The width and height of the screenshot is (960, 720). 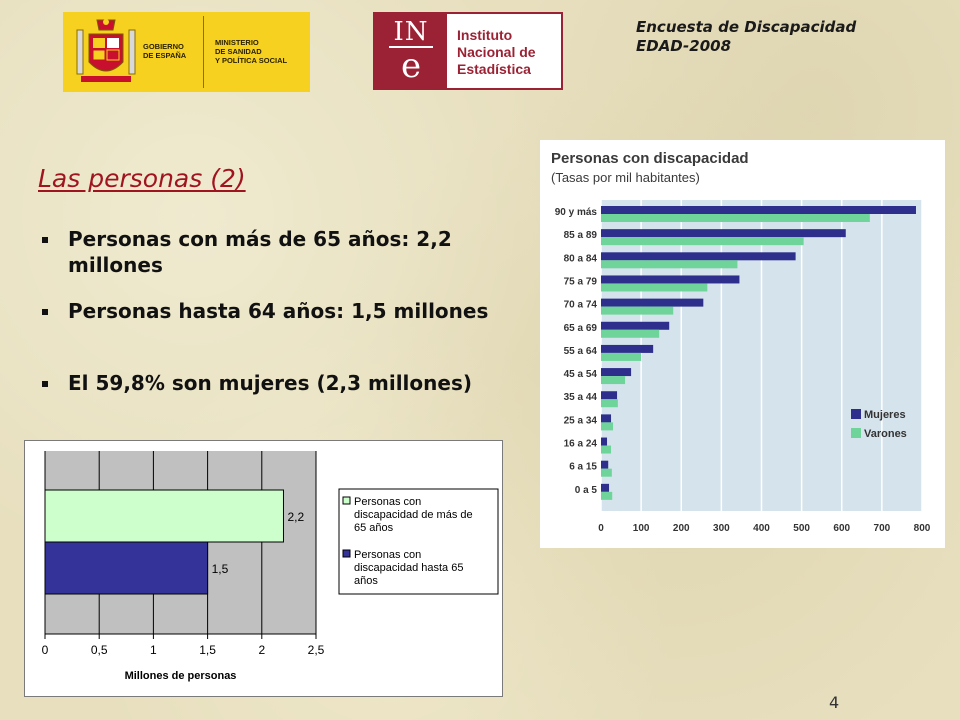 What do you see at coordinates (581, 351) in the screenshot?
I see `y-tick-label: 55 a 64` at bounding box center [581, 351].